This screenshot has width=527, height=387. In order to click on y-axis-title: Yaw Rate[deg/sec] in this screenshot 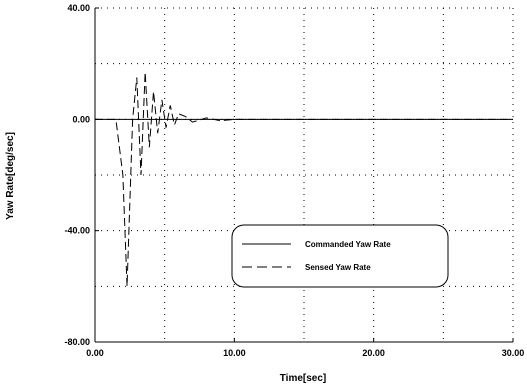, I will do `click(10, 176)`.